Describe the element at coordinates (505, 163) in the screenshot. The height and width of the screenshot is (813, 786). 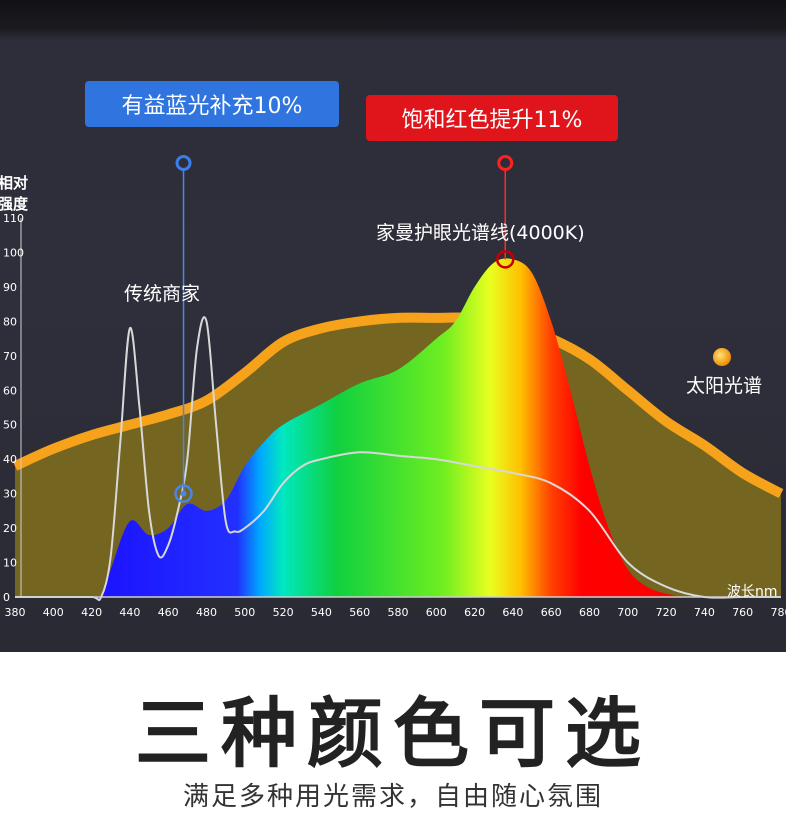
I see `red-marker-top` at that location.